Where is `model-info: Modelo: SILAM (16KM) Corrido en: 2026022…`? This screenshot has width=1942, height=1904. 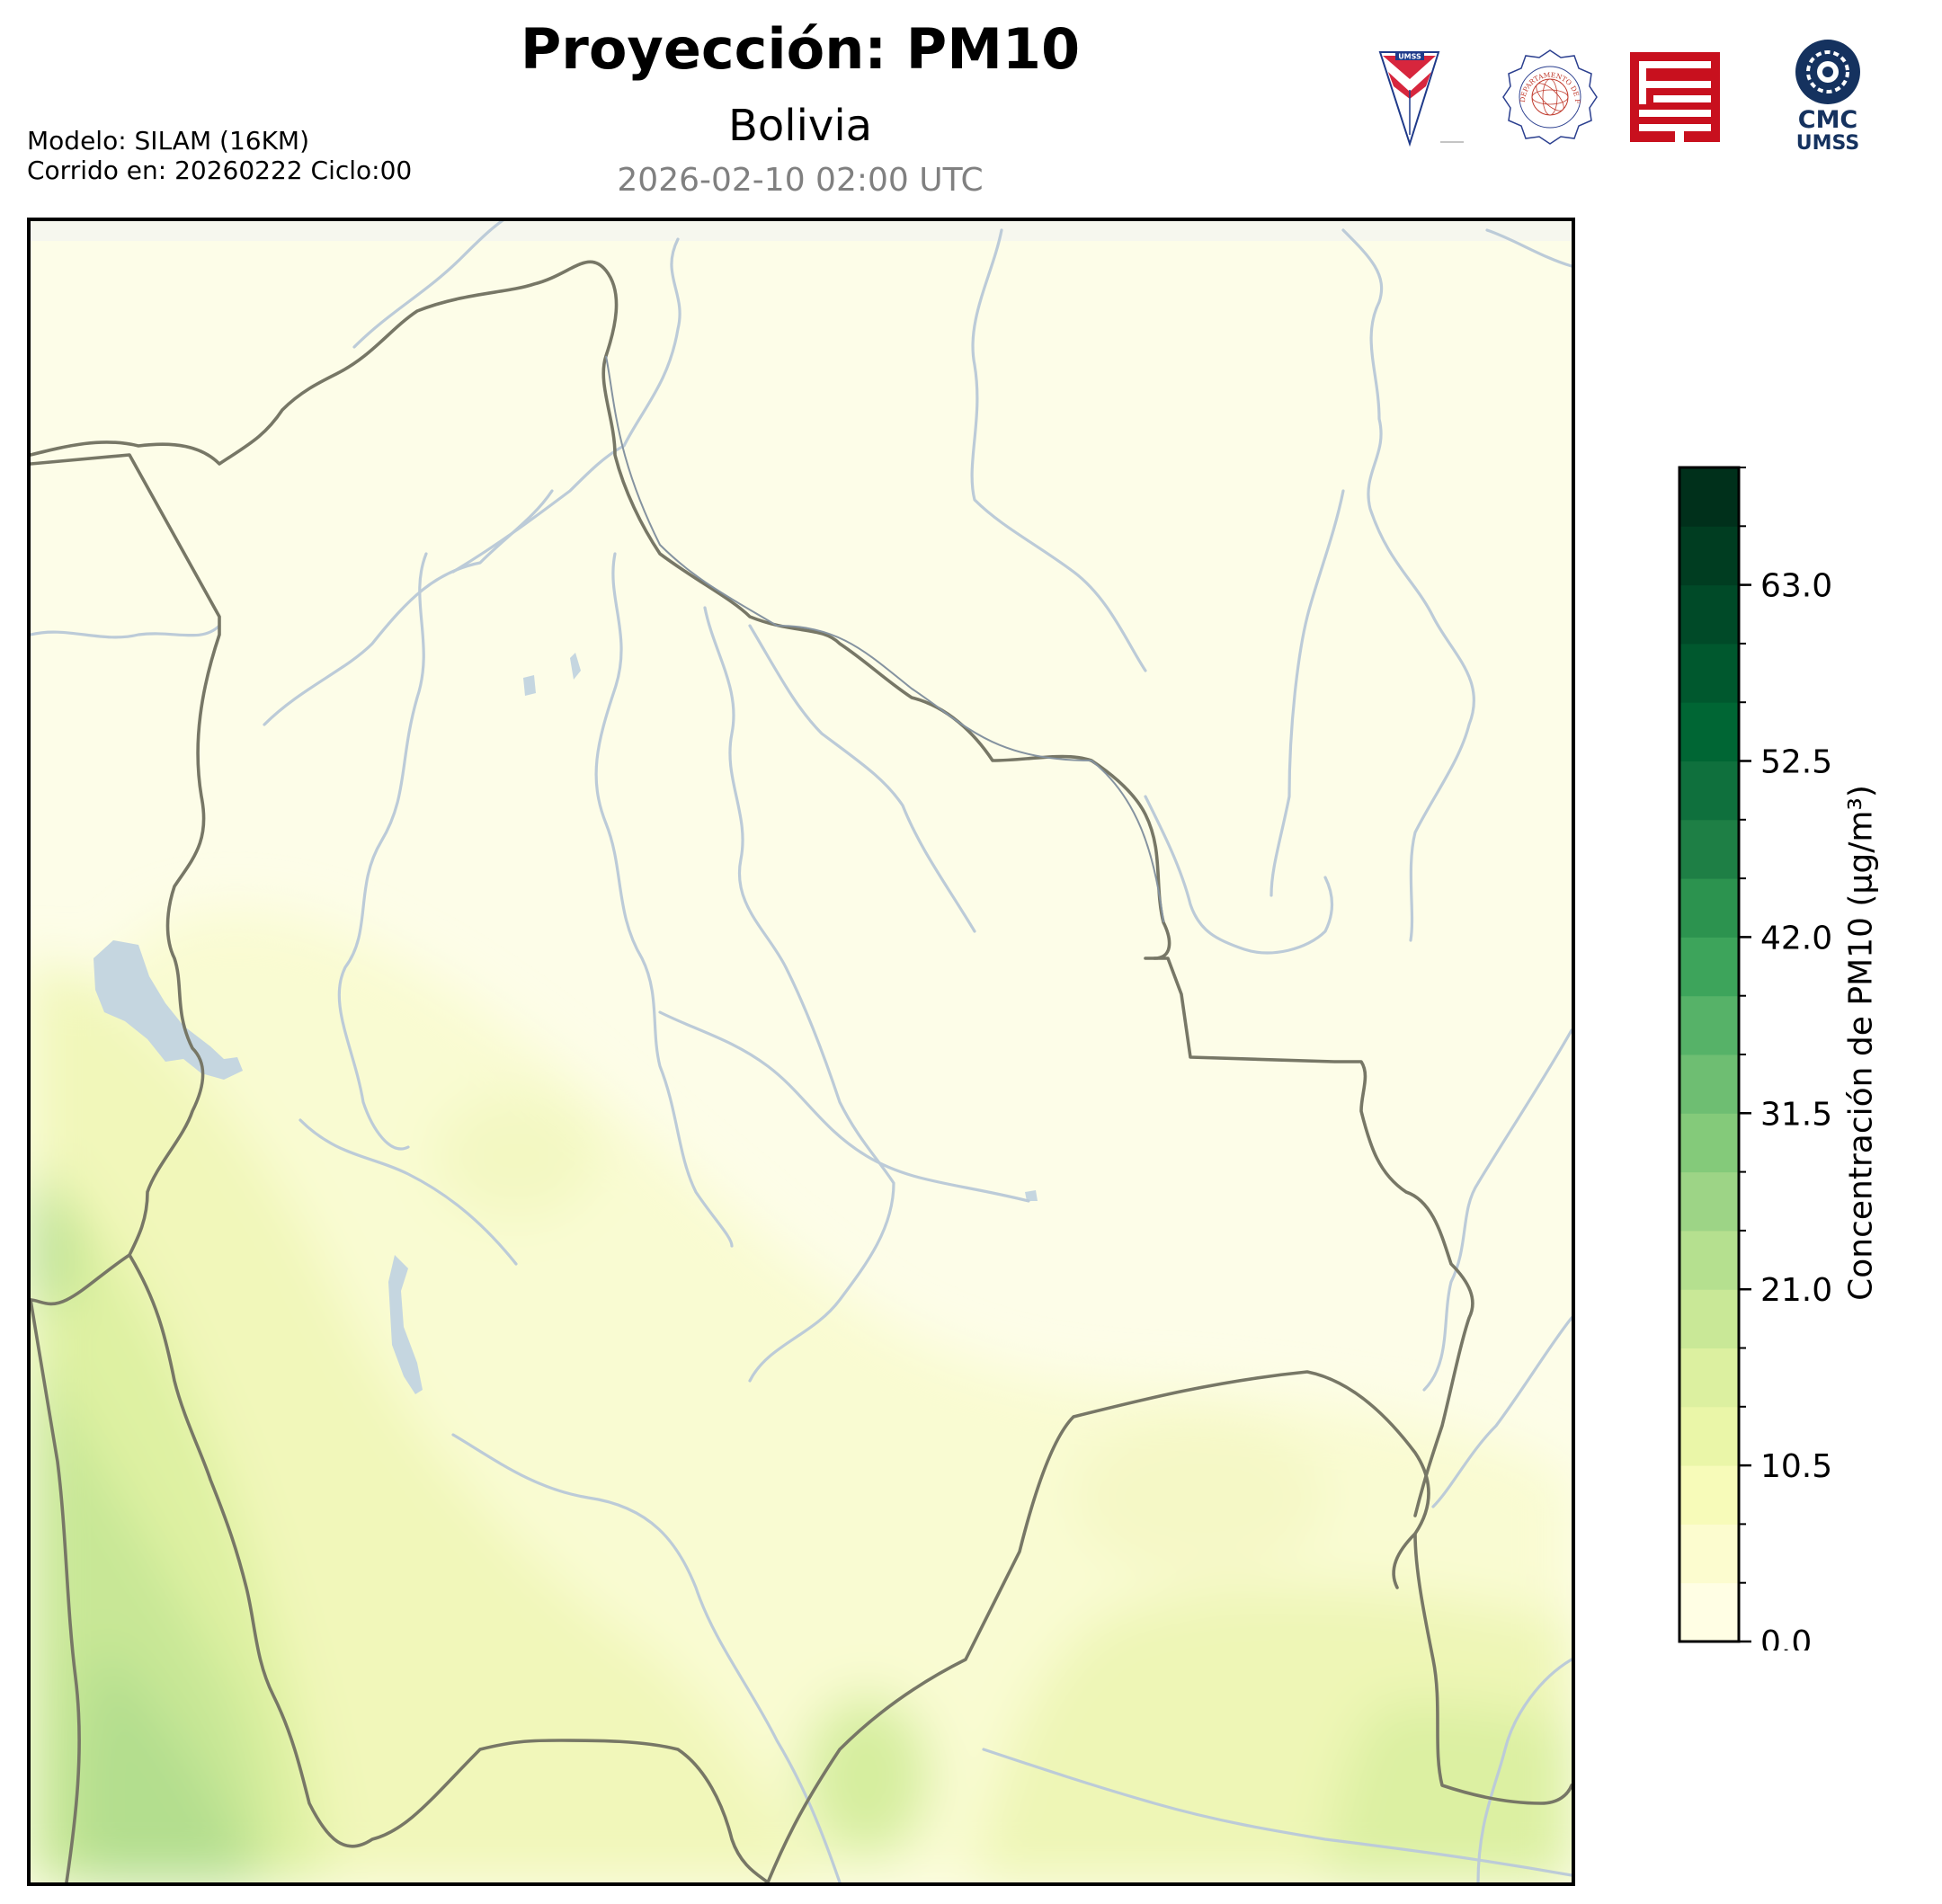
model-info: Modelo: SILAM (16KM) Corrido en: 2026022… is located at coordinates (219, 155).